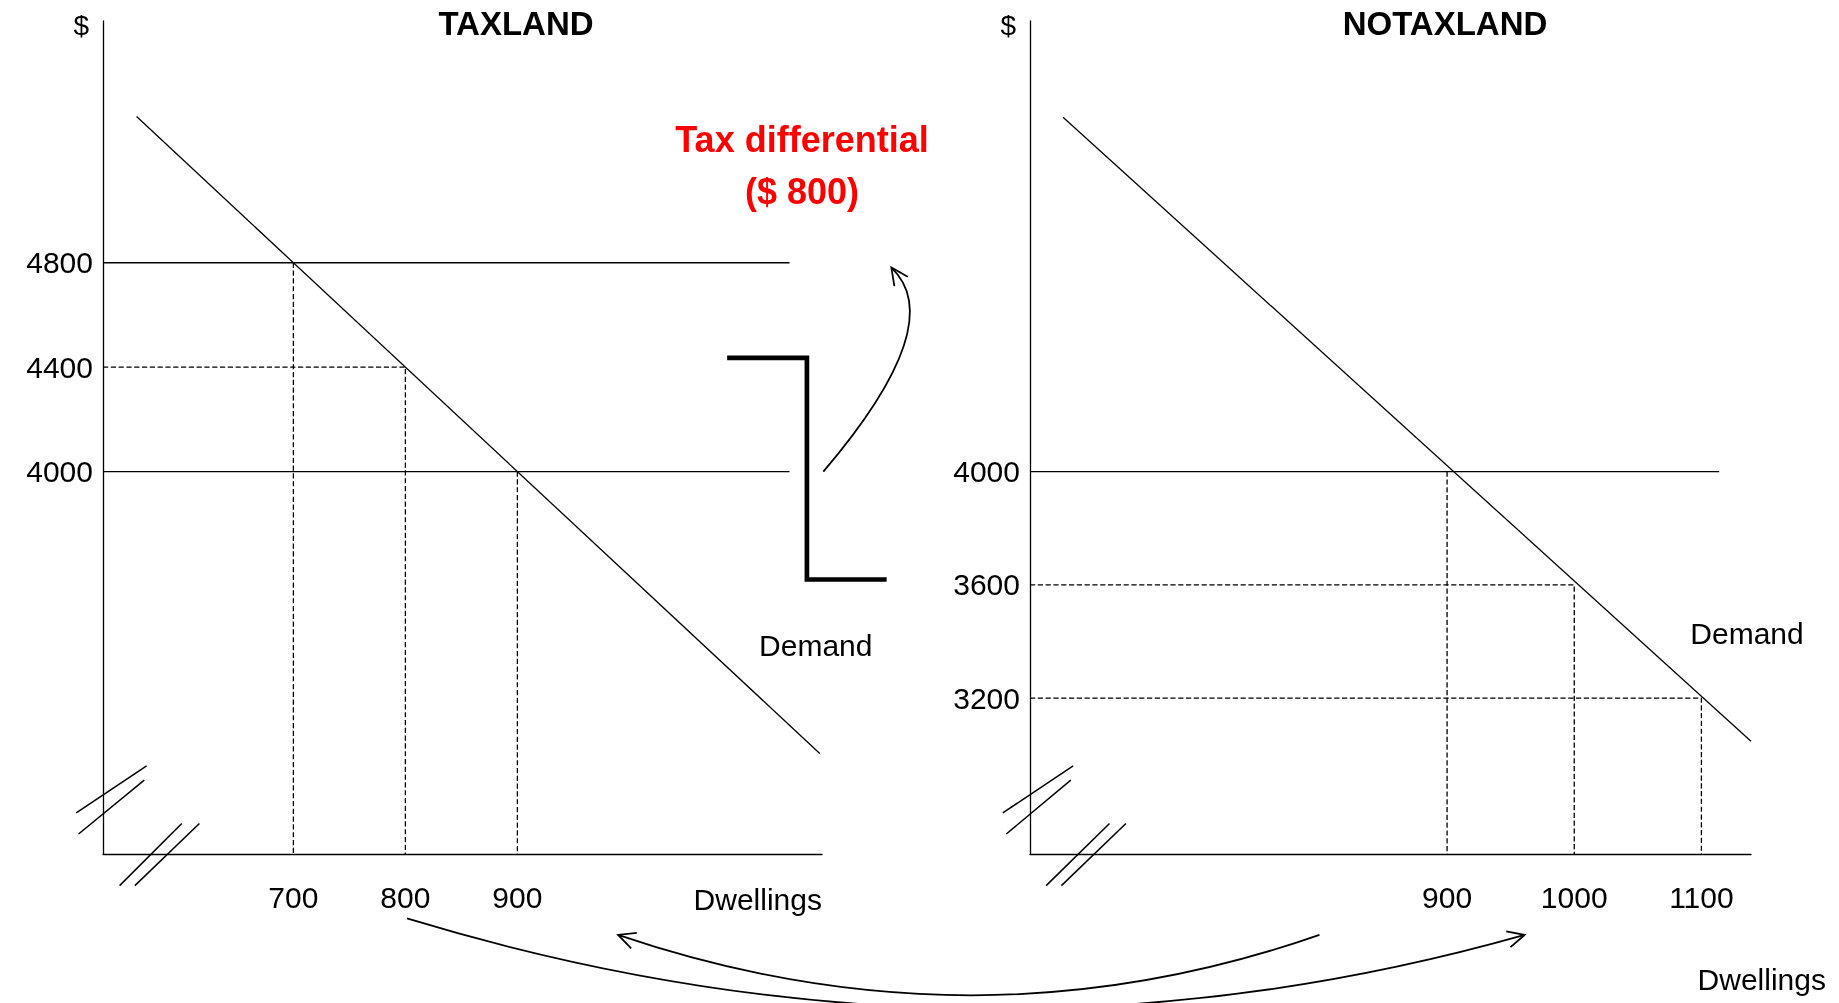 The image size is (1839, 1003). I want to click on y-tick-label: 4800, so click(59, 263).